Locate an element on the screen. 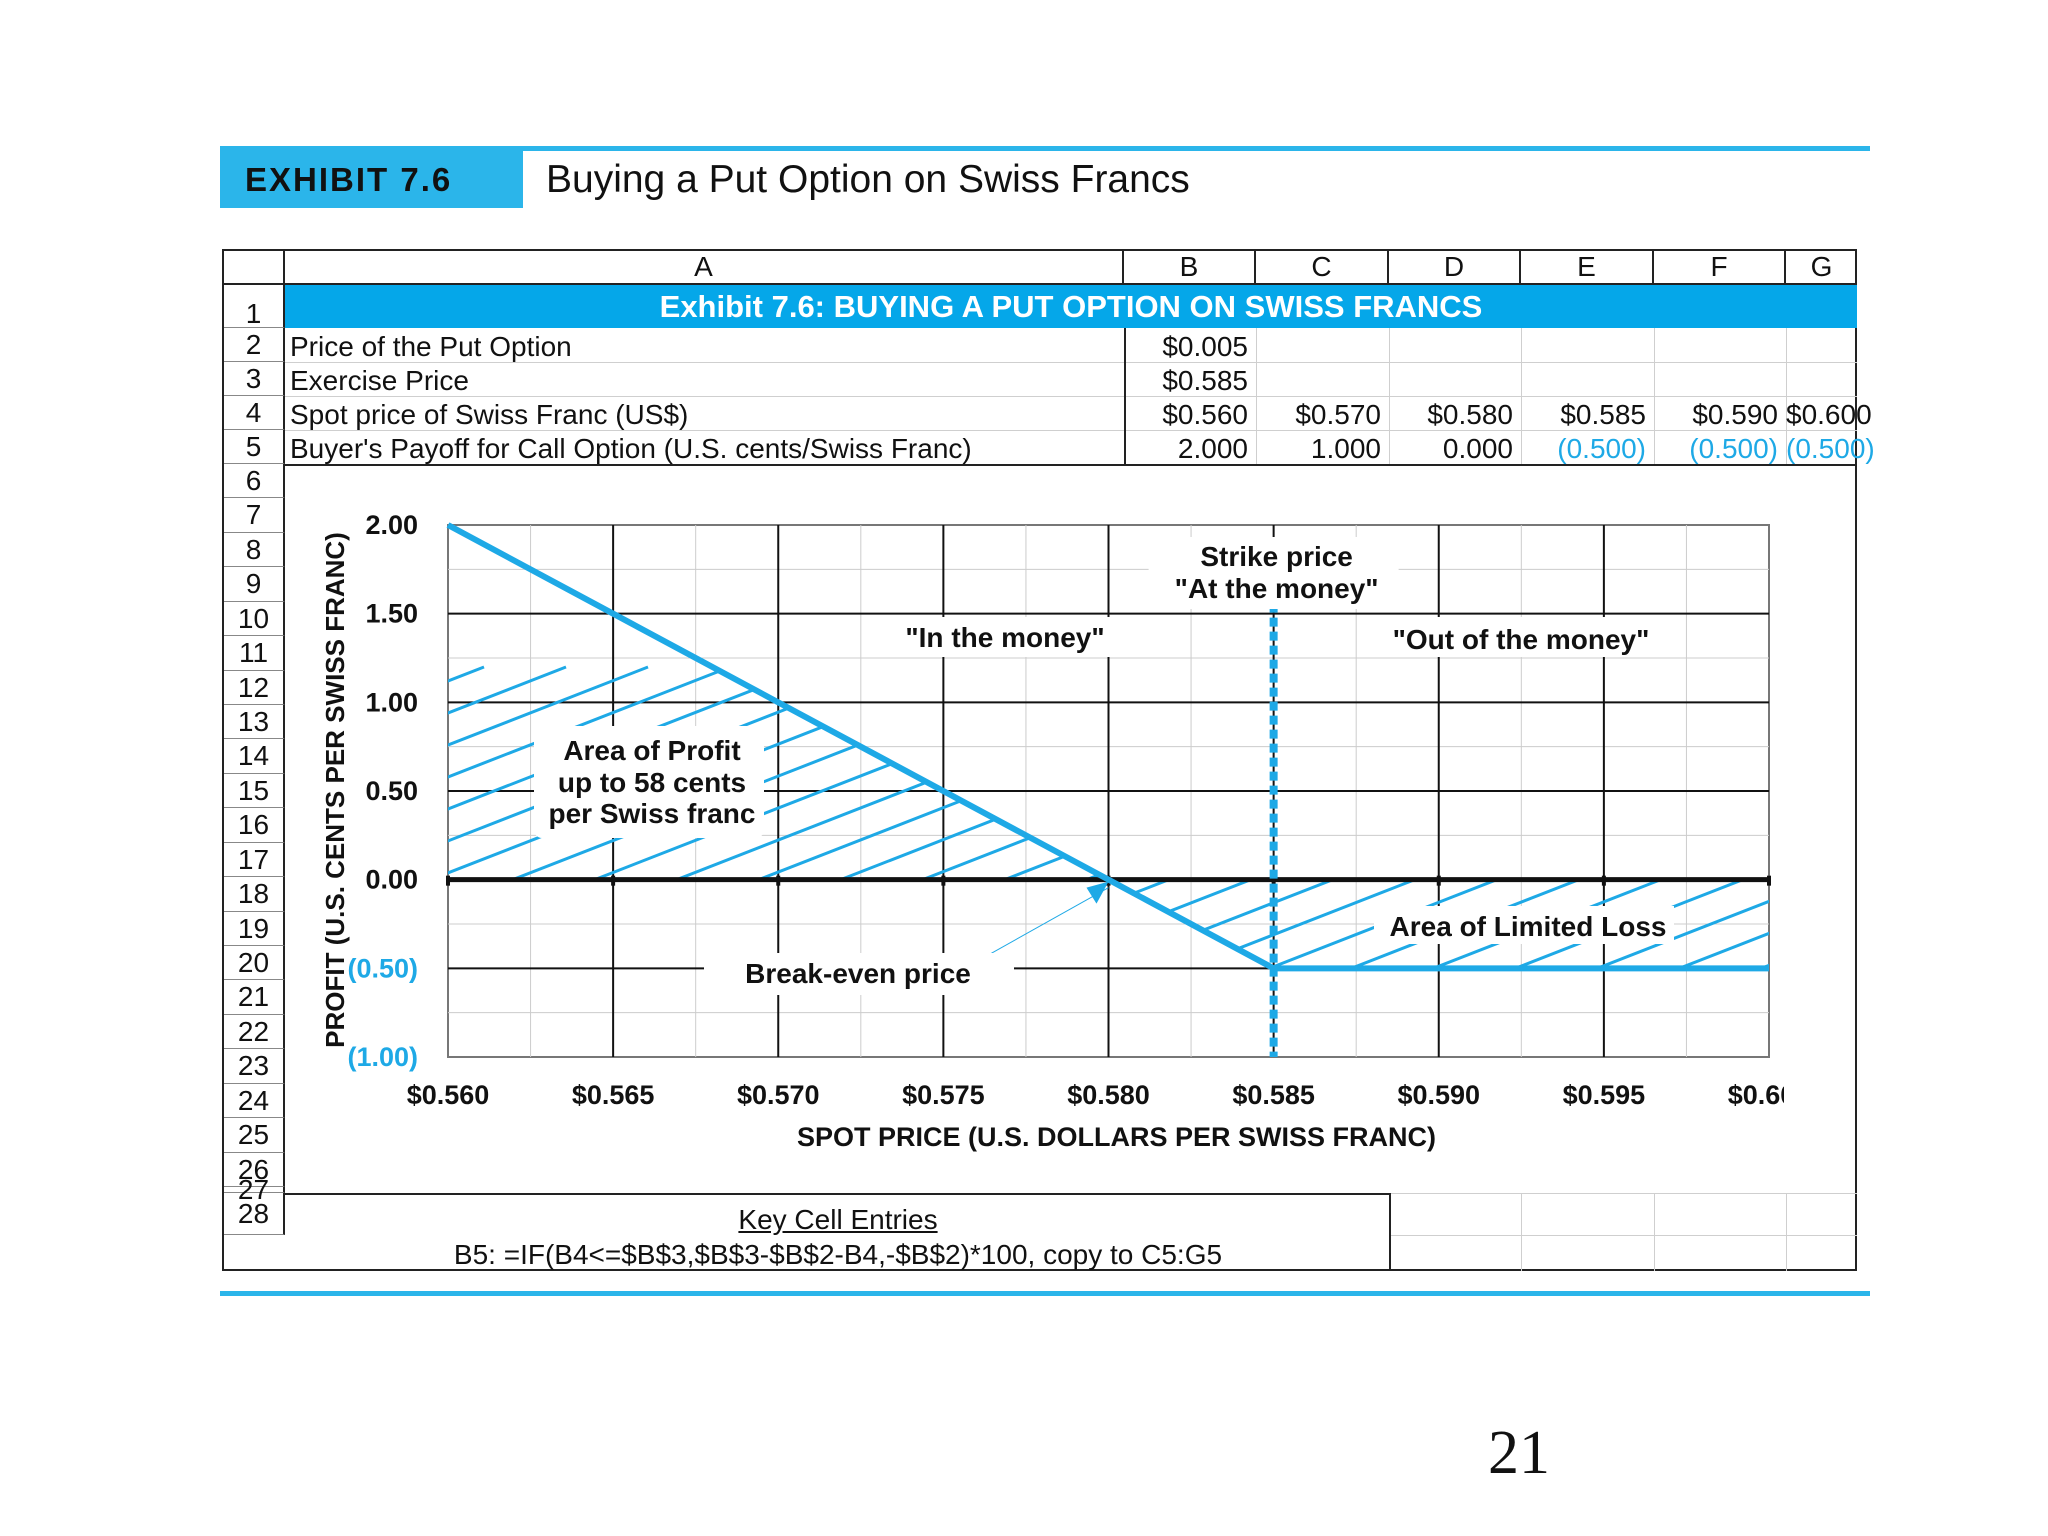  row-number: 4 is located at coordinates (254, 413).